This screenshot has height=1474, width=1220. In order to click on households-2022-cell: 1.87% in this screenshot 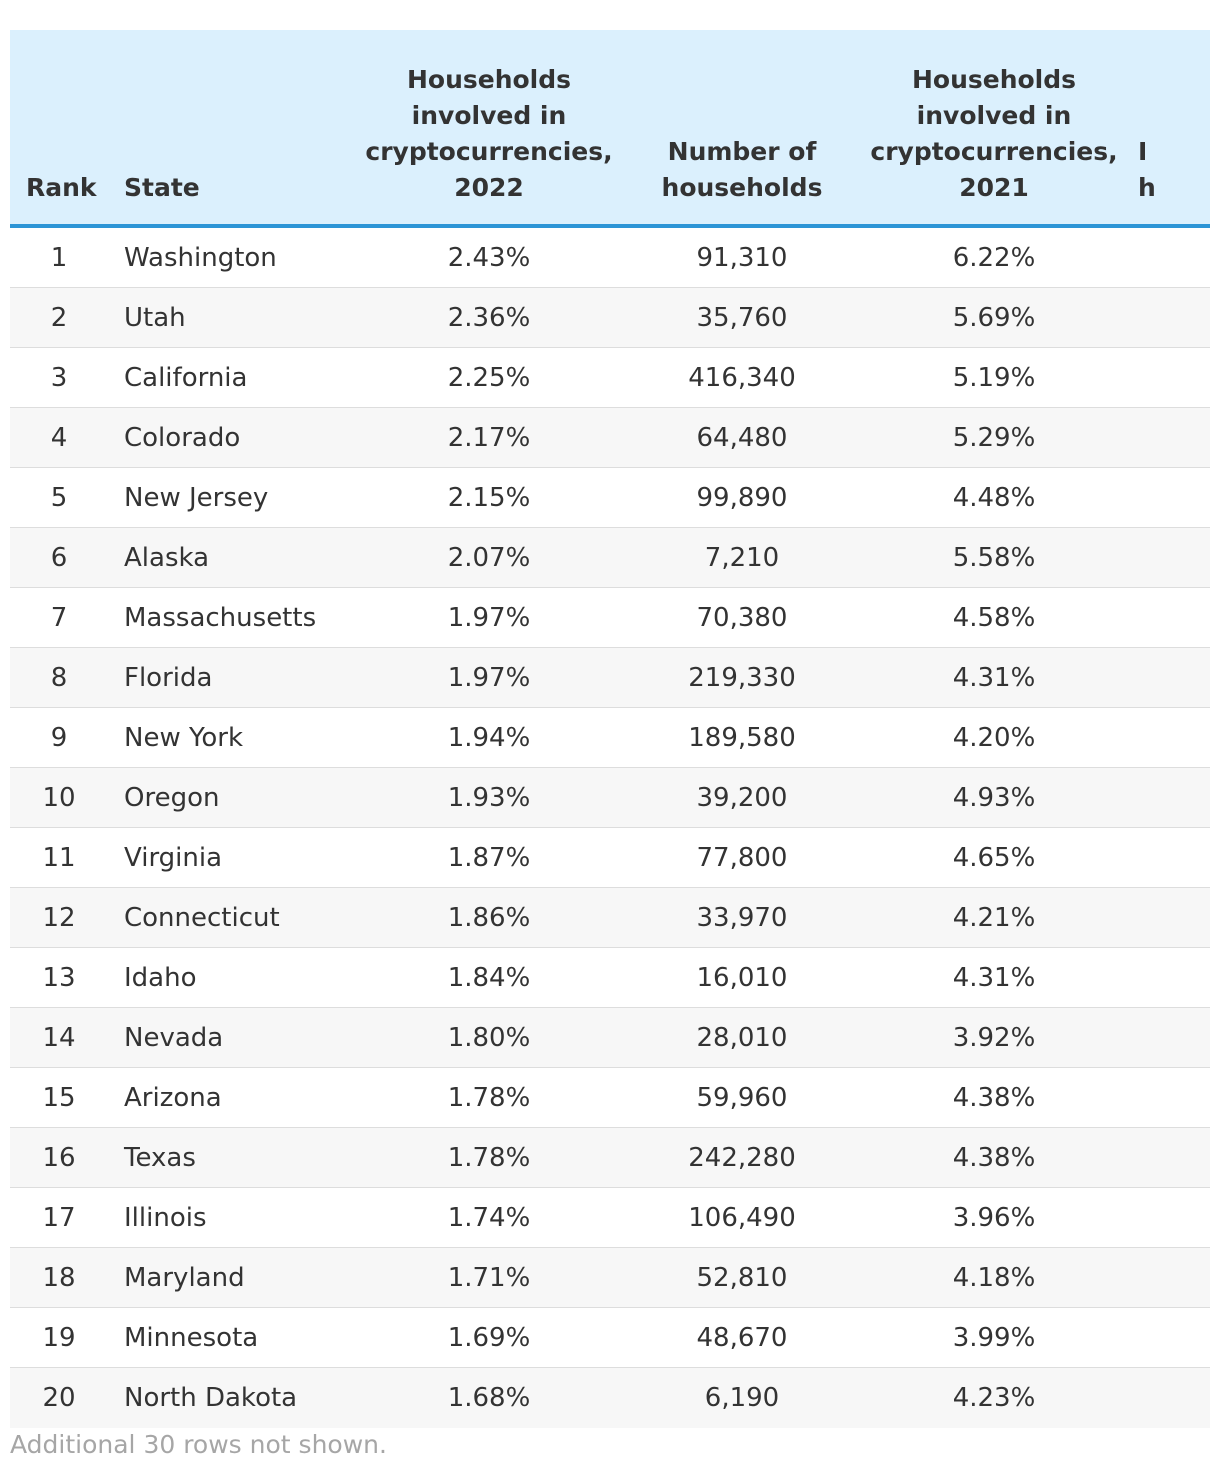, I will do `click(489, 857)`.